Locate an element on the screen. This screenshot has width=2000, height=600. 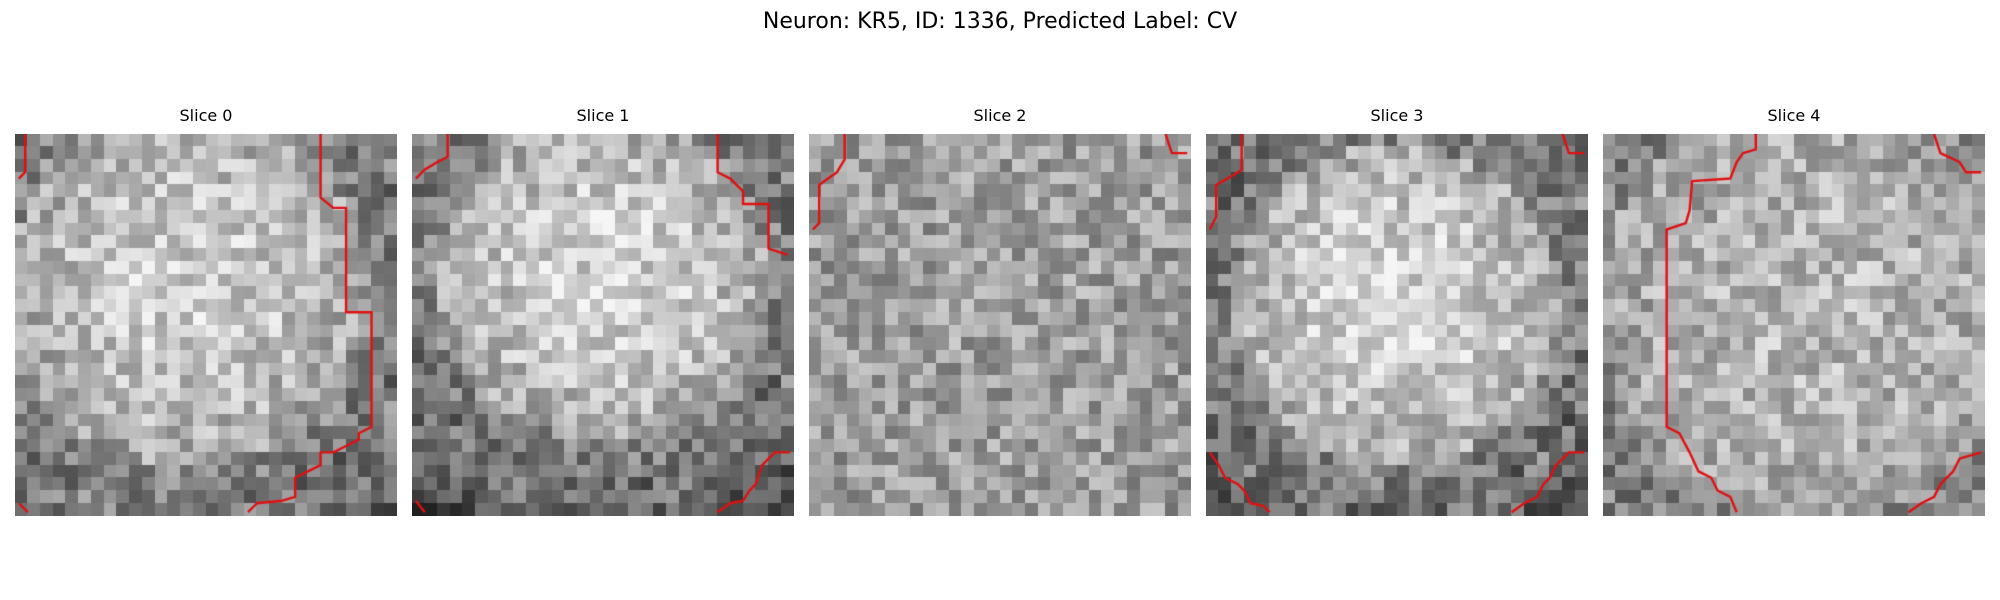
slice-panel-3: Slice 3 is located at coordinates (1397, 311).